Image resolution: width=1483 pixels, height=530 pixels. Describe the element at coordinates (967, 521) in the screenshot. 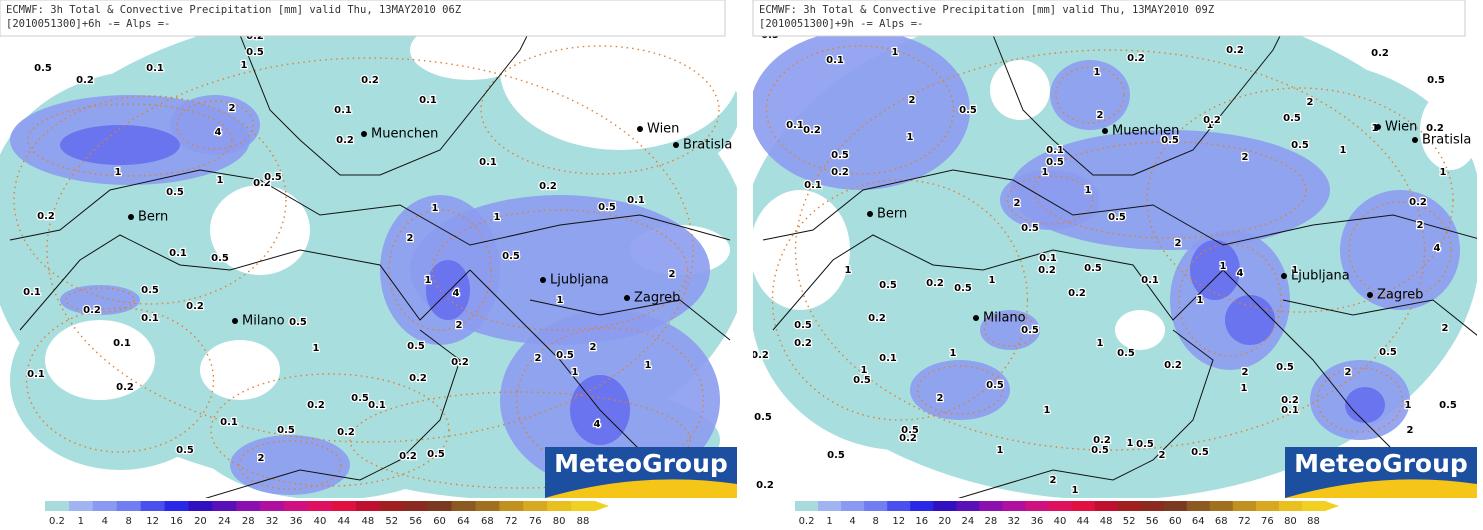

I see `colorbar-label: 24` at that location.